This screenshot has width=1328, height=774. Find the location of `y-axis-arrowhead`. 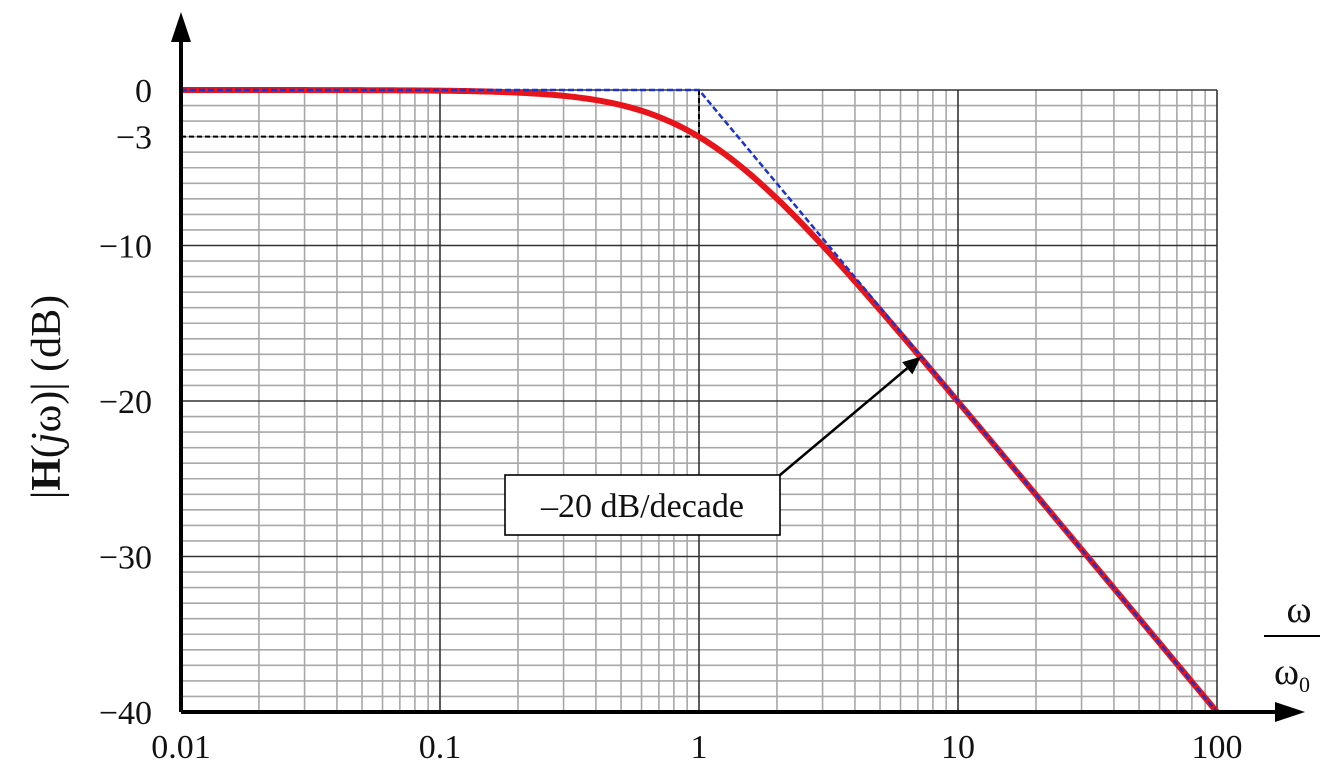

y-axis-arrowhead is located at coordinates (181, 27).